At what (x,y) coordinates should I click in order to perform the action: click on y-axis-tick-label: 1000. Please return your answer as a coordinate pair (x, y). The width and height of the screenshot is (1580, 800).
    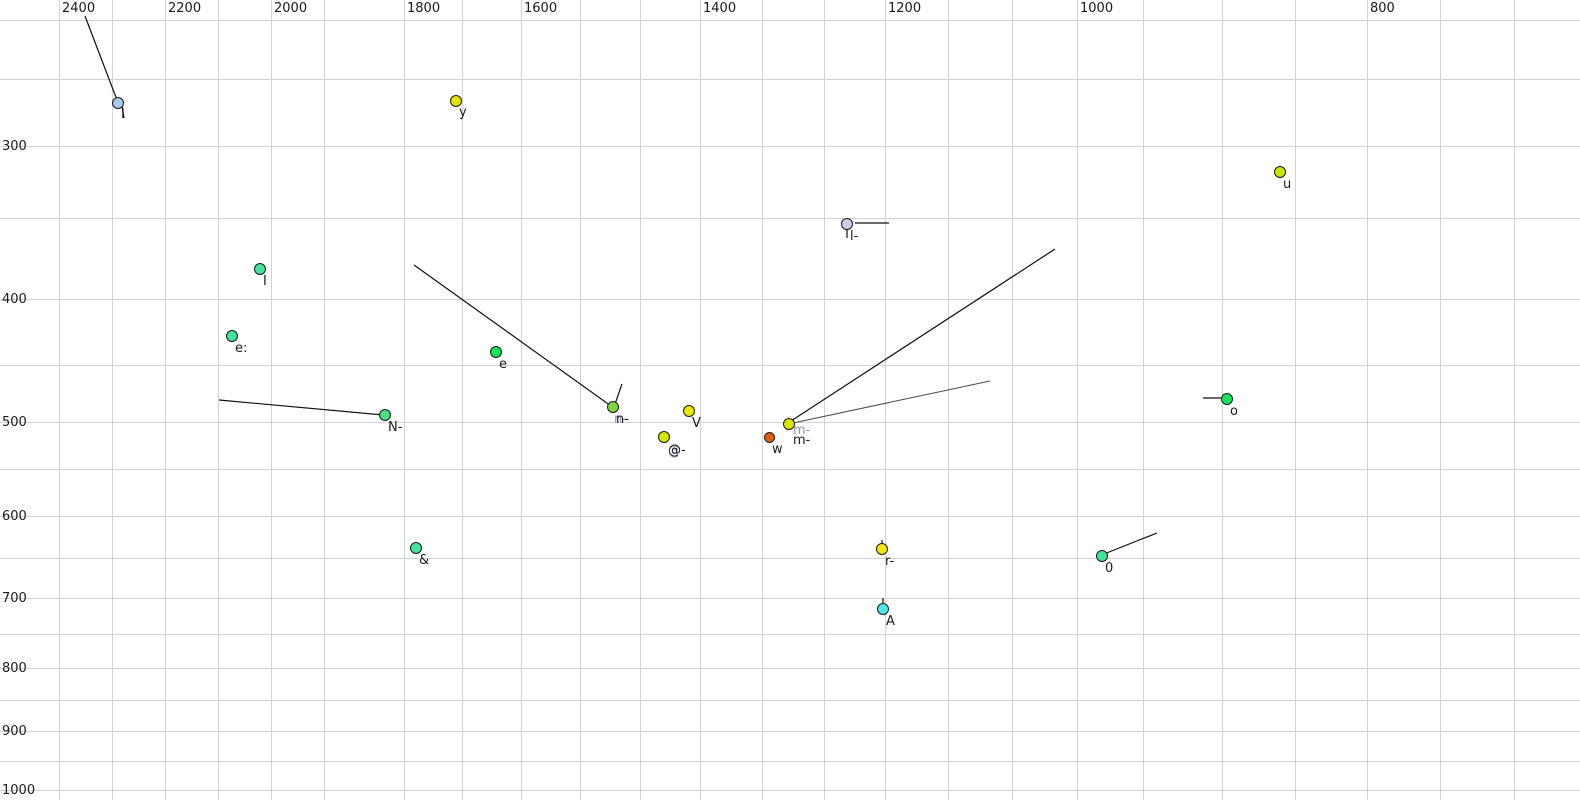
    Looking at the image, I should click on (19, 790).